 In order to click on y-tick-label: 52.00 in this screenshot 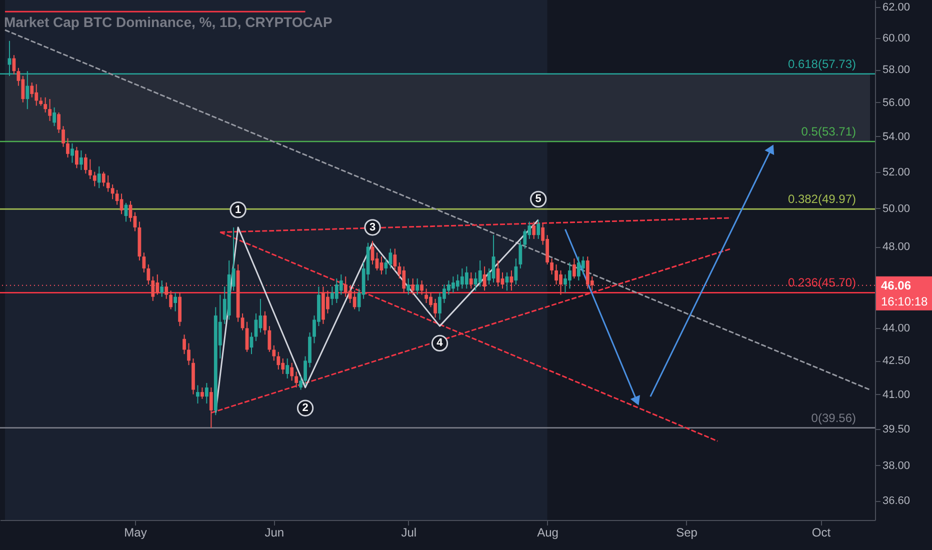, I will do `click(896, 172)`.